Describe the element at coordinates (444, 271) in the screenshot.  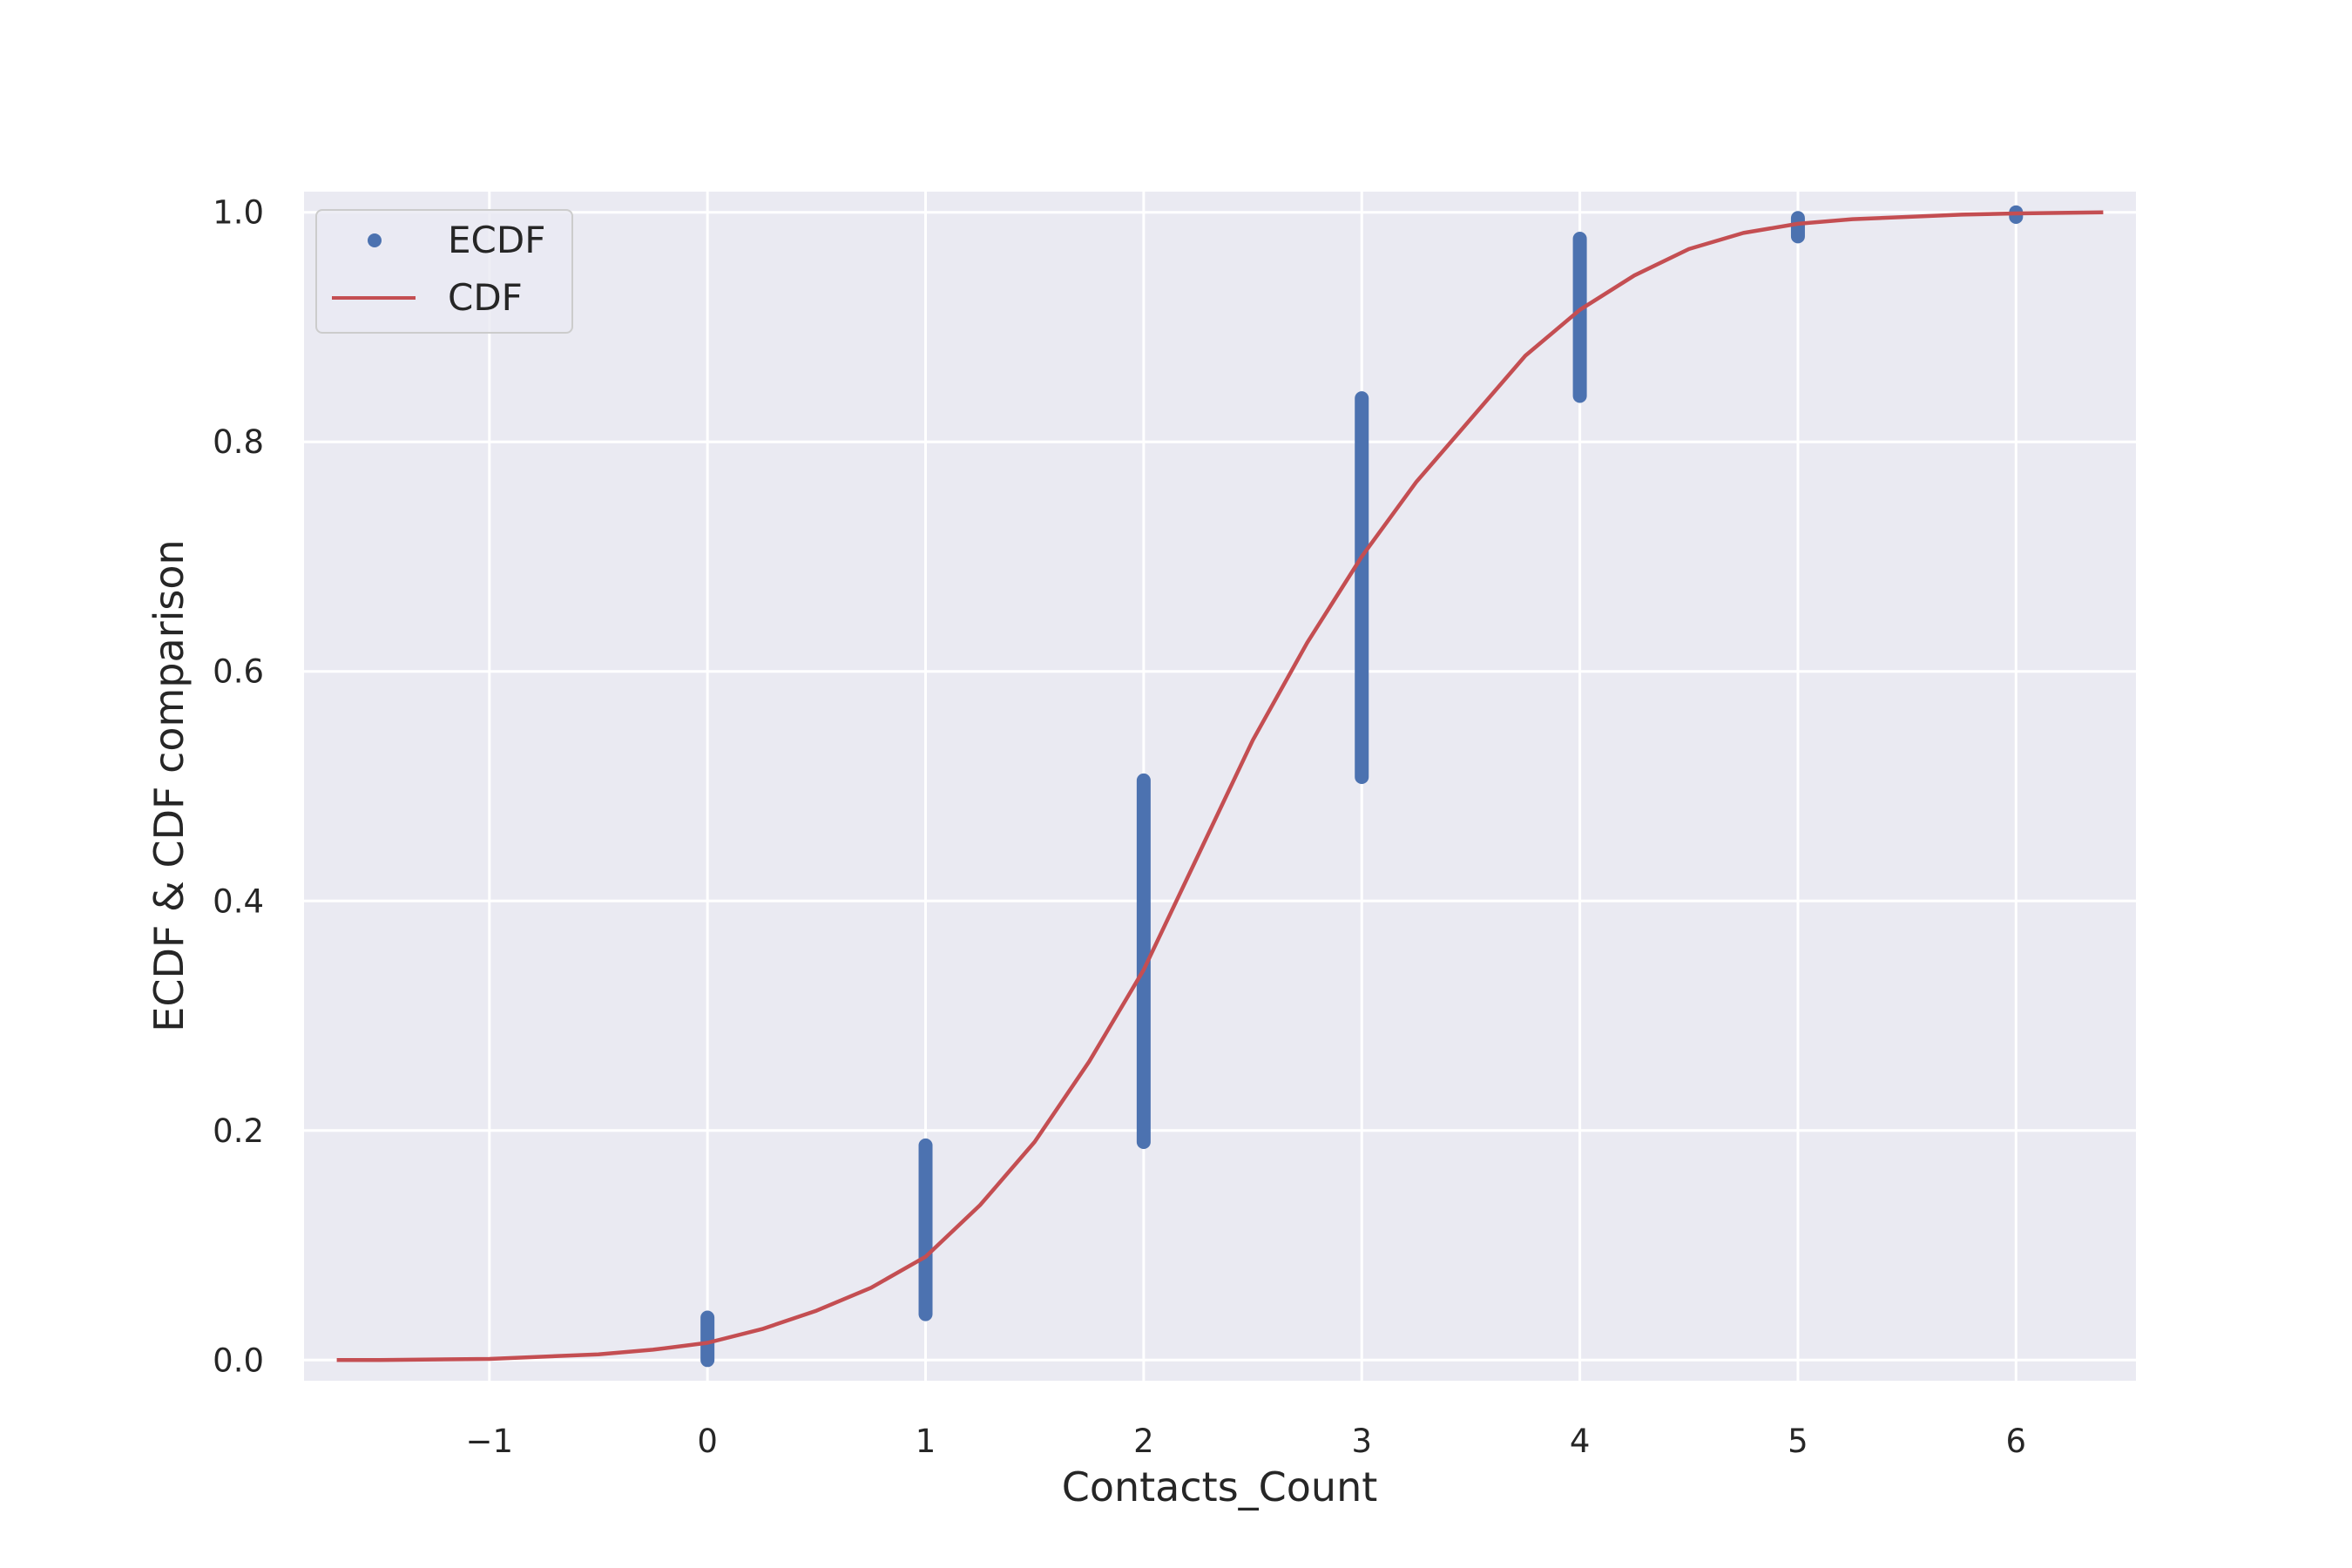
I see `legend: ECDF CDF` at that location.